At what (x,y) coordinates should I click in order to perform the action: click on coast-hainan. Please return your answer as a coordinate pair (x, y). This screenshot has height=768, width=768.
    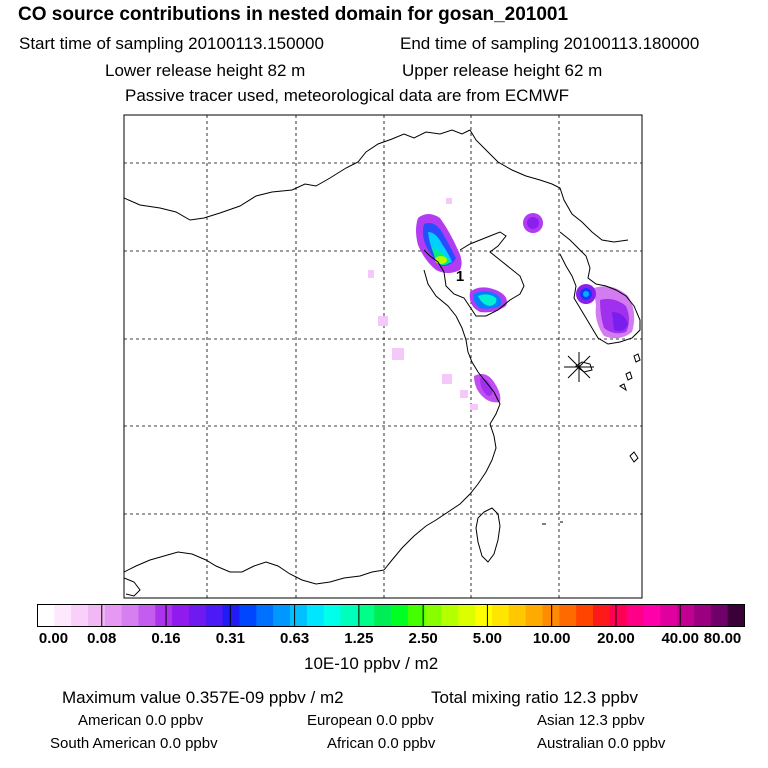
    Looking at the image, I should click on (132, 587).